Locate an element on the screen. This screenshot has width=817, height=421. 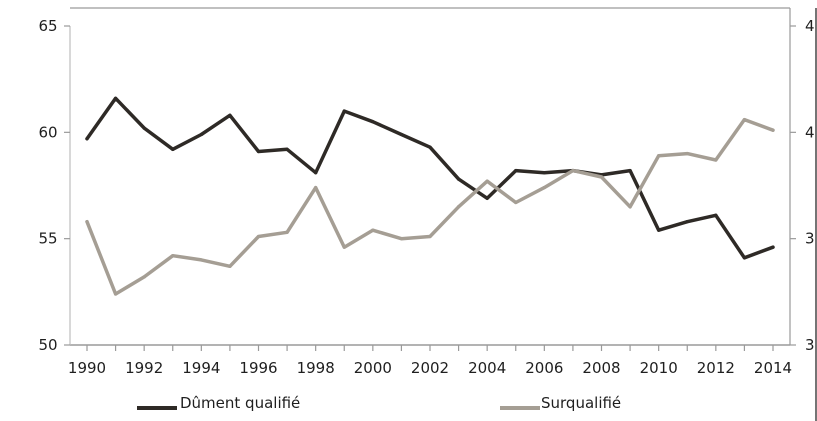
x-tick-label: 2004 is located at coordinates (487, 368).